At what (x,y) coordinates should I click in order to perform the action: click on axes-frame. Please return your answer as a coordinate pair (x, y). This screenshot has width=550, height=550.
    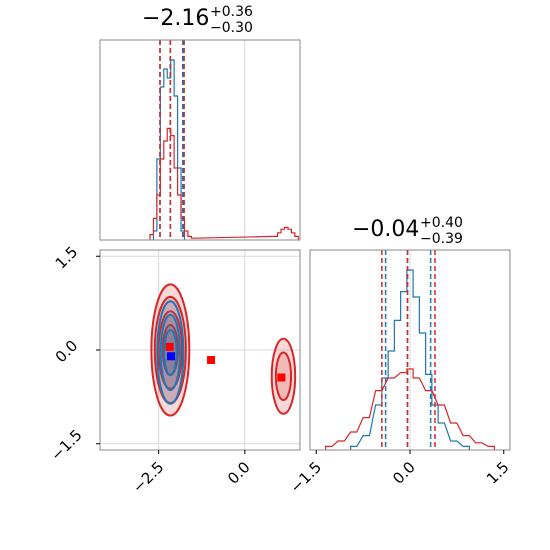
    Looking at the image, I should click on (200, 140).